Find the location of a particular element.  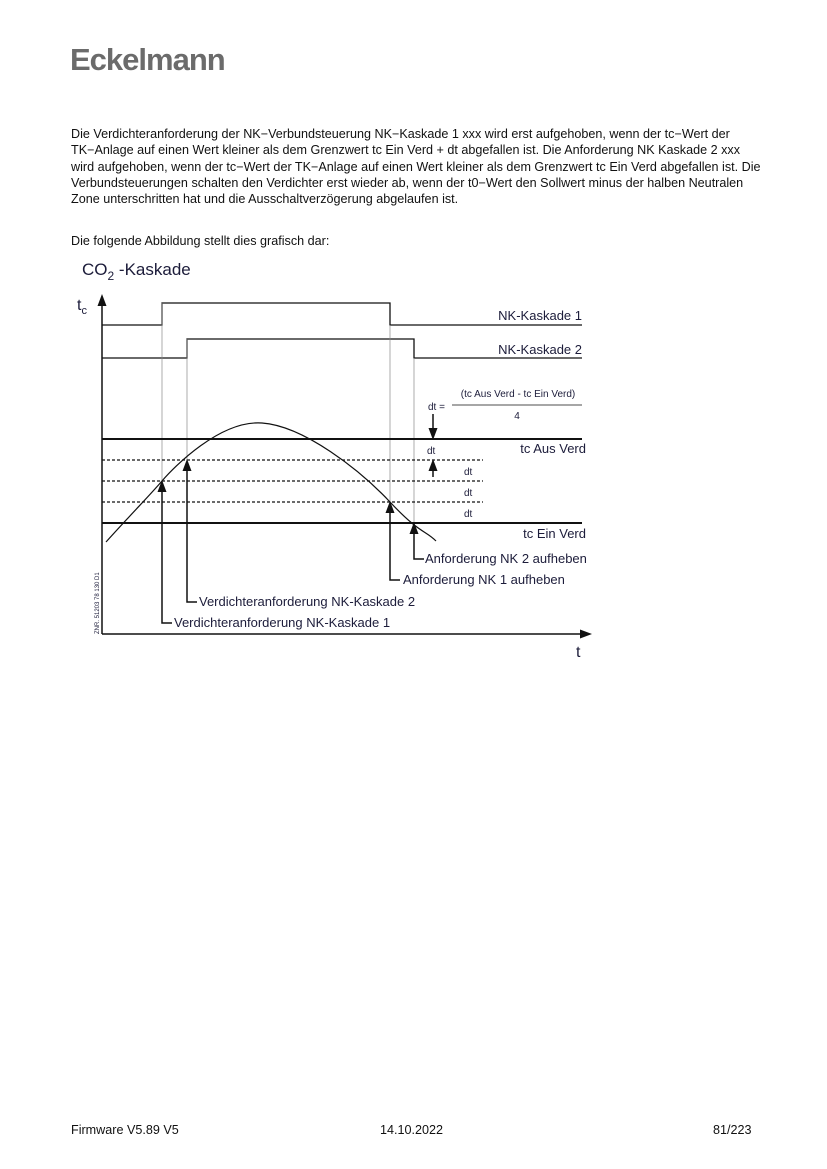

y-axis-label: tc is located at coordinates (82, 307).